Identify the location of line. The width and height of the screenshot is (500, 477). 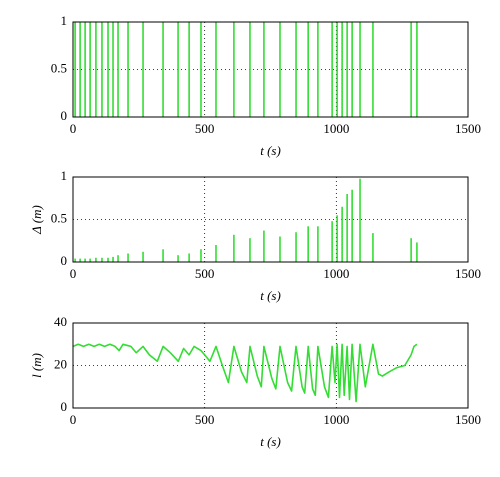
(245, 373).